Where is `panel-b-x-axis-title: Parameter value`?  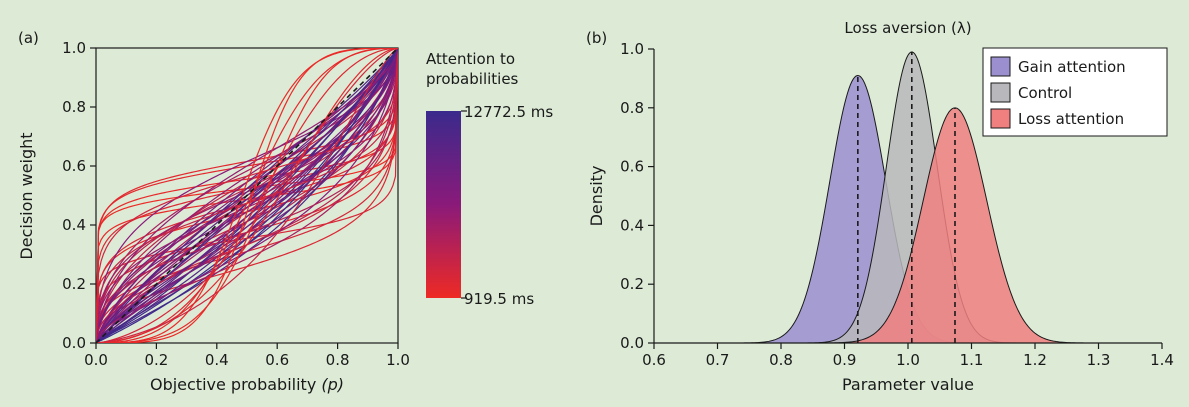 panel-b-x-axis-title: Parameter value is located at coordinates (908, 384).